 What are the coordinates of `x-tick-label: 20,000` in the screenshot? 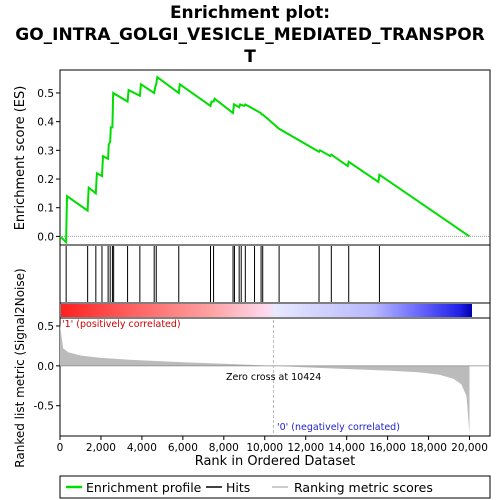 It's located at (469, 448).